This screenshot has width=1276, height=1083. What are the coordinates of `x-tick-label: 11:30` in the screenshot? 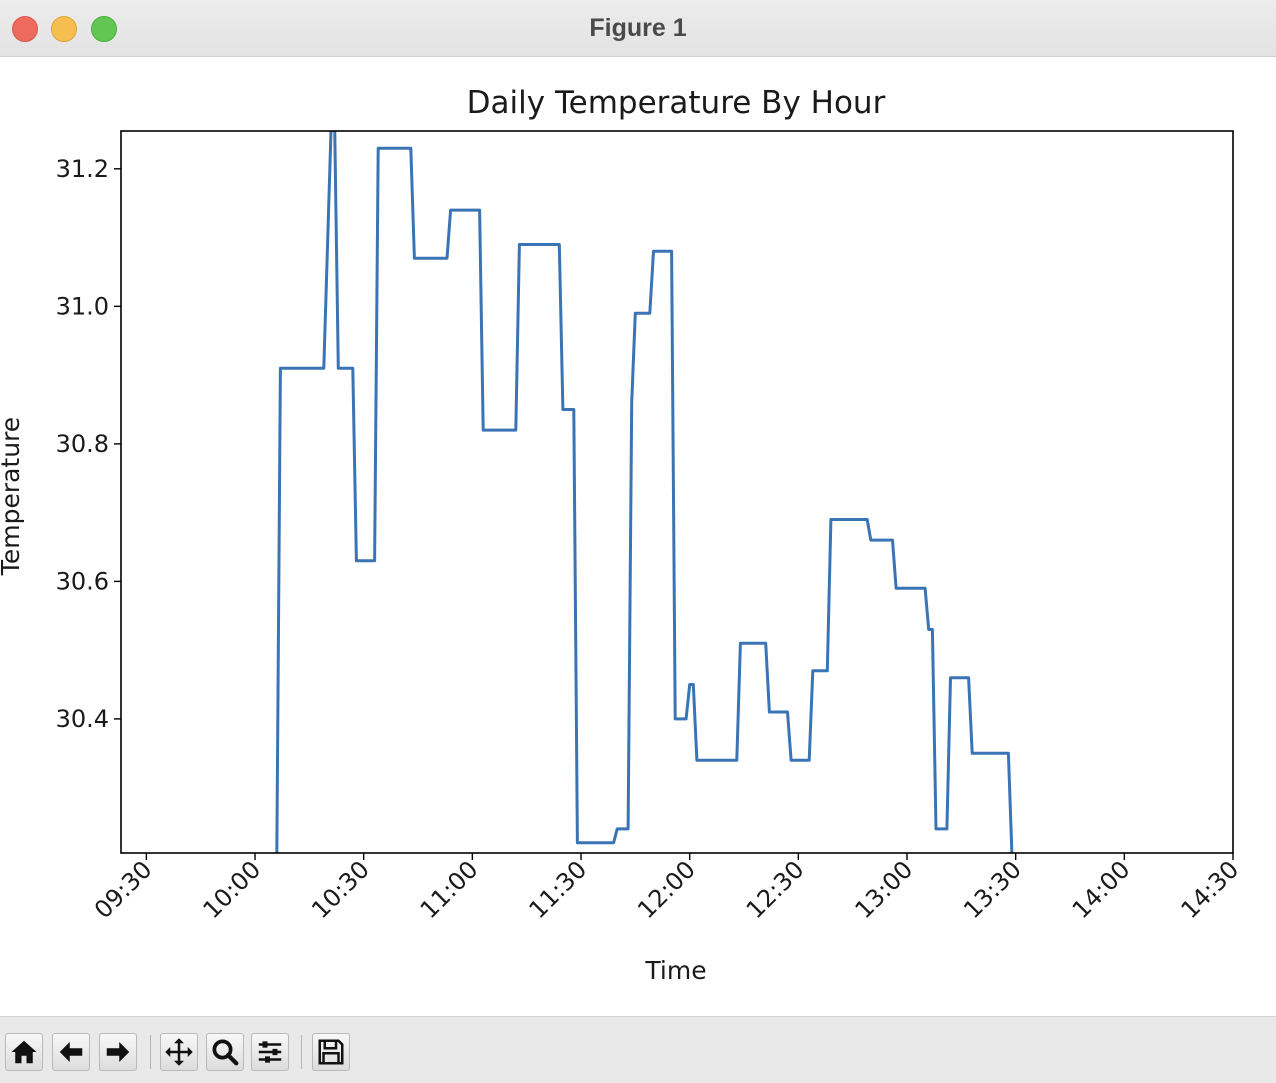 It's located at (558, 889).